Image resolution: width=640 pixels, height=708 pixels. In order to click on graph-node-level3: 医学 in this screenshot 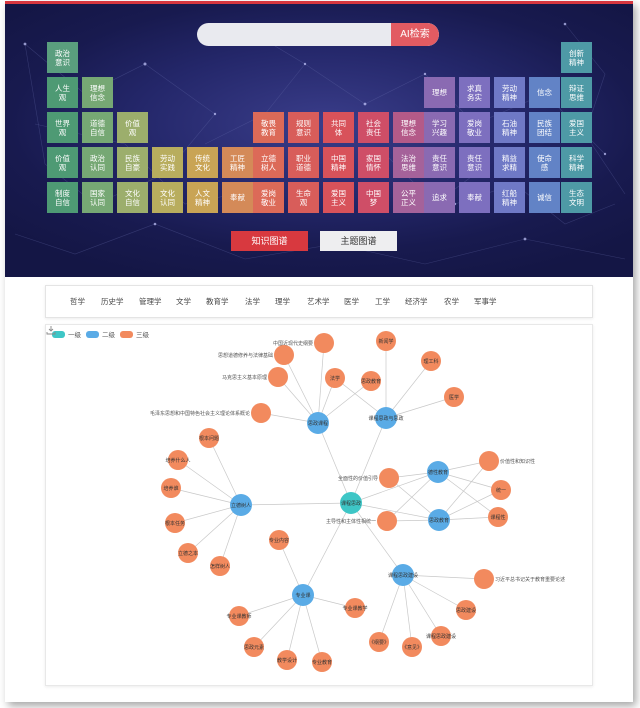, I will do `click(454, 397)`.